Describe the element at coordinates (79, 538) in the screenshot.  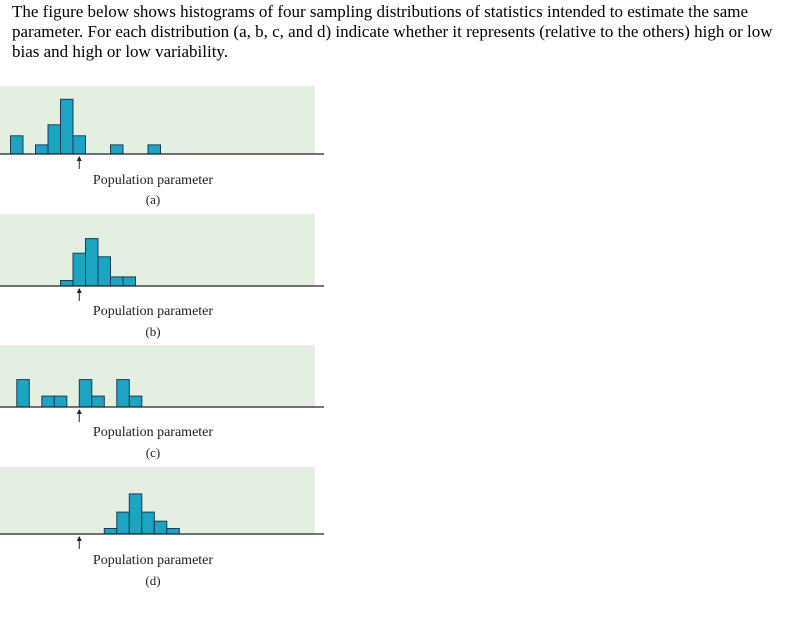
I see `parameter-arrow-head-d` at that location.